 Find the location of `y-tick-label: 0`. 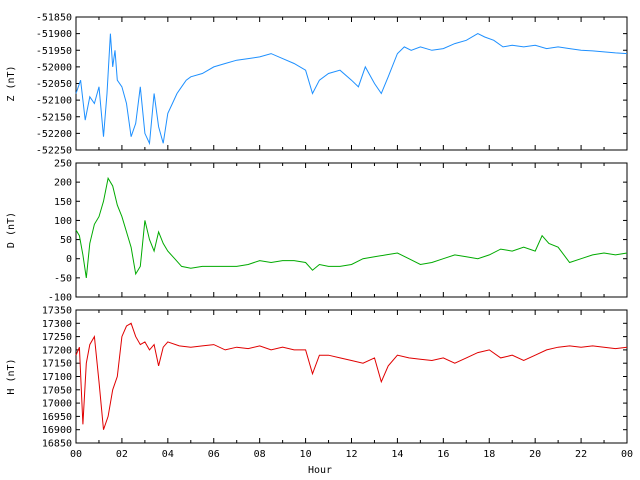

y-tick-label: 0 is located at coordinates (69, 259).